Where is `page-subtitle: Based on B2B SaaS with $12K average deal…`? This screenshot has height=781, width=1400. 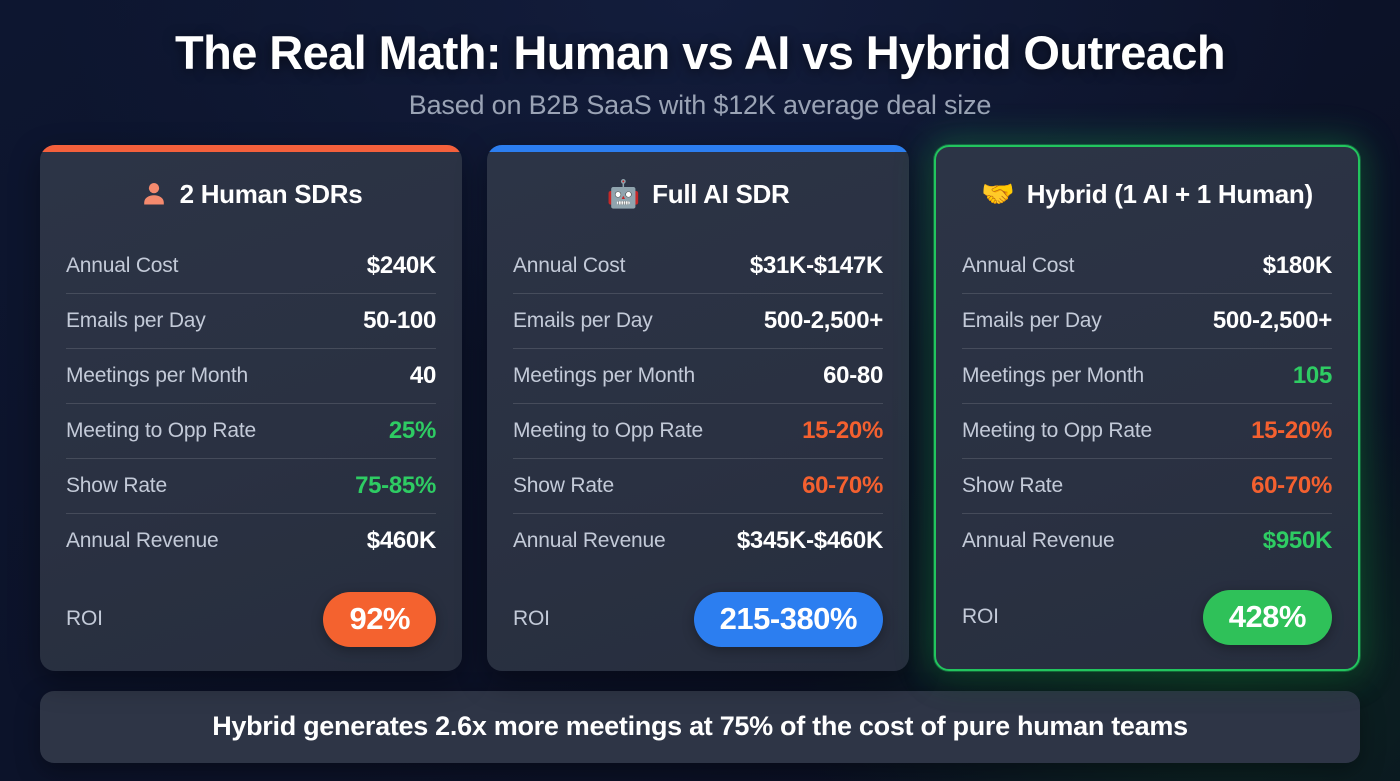
page-subtitle: Based on B2B SaaS with $12K average deal… is located at coordinates (700, 105).